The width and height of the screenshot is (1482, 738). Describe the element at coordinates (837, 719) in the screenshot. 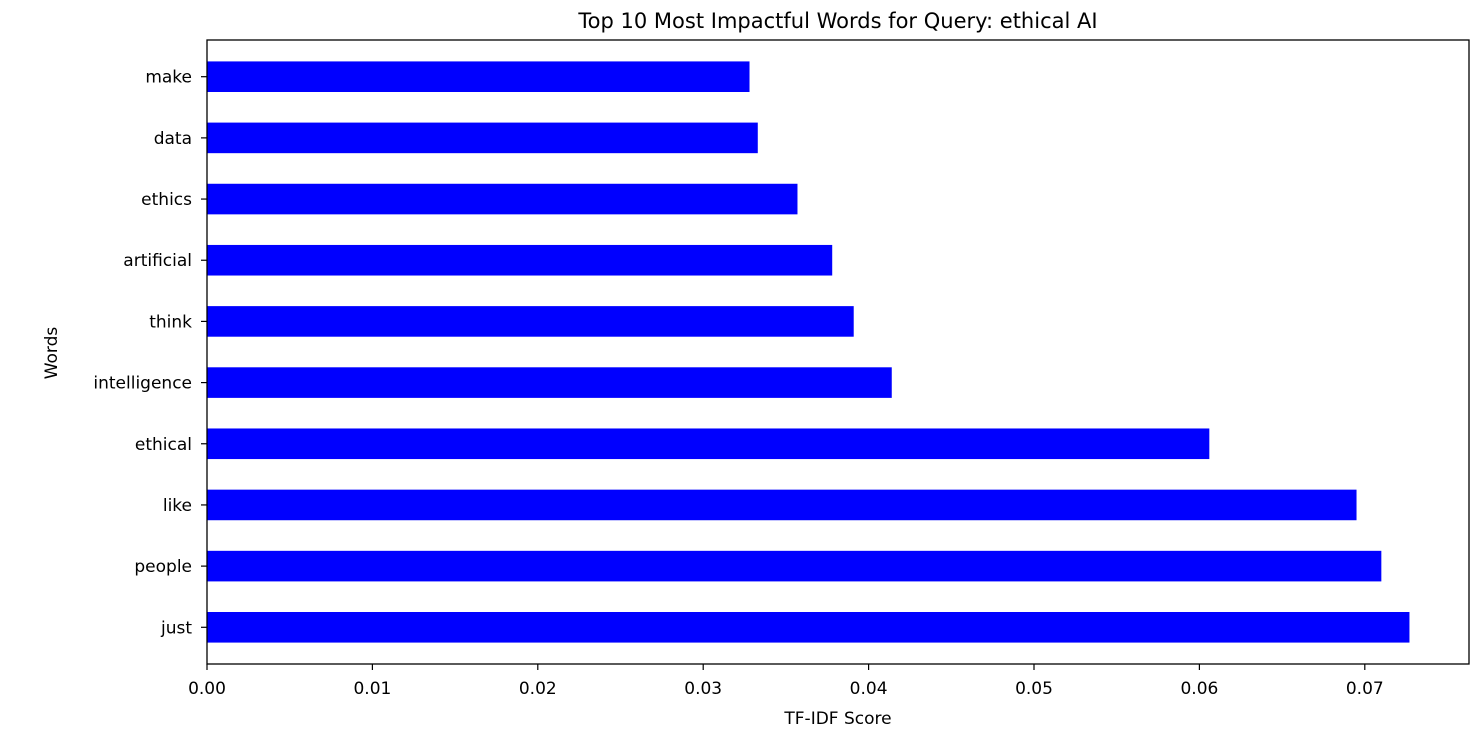

I see `x-axis-label: TF-IDF Score` at that location.